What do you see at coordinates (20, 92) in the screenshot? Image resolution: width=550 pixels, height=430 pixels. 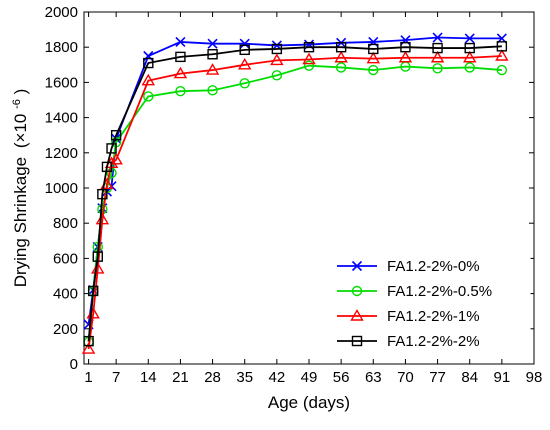 I see `y-axis-label-close: )` at bounding box center [20, 92].